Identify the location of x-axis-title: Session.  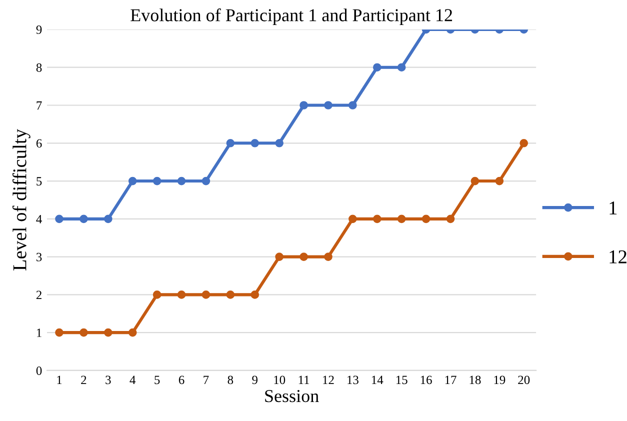
(292, 396).